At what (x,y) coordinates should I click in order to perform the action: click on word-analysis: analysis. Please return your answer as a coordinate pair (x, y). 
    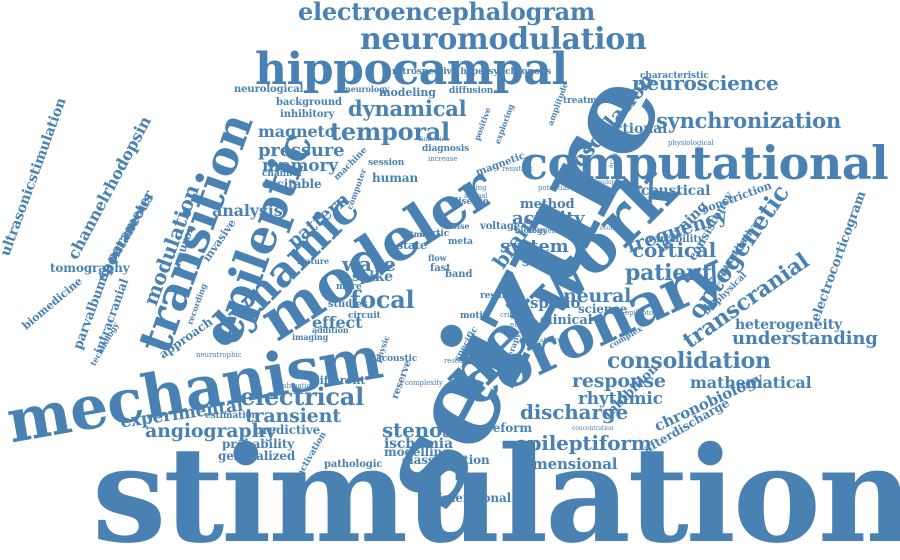
    Looking at the image, I should click on (247, 210).